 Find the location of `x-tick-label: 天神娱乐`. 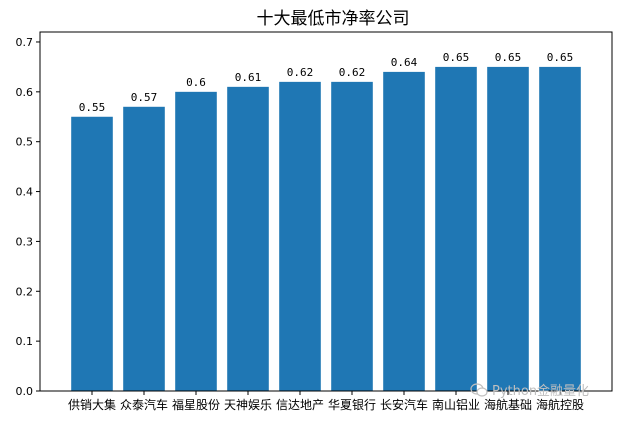

x-tick-label: 天神娱乐 is located at coordinates (248, 405).